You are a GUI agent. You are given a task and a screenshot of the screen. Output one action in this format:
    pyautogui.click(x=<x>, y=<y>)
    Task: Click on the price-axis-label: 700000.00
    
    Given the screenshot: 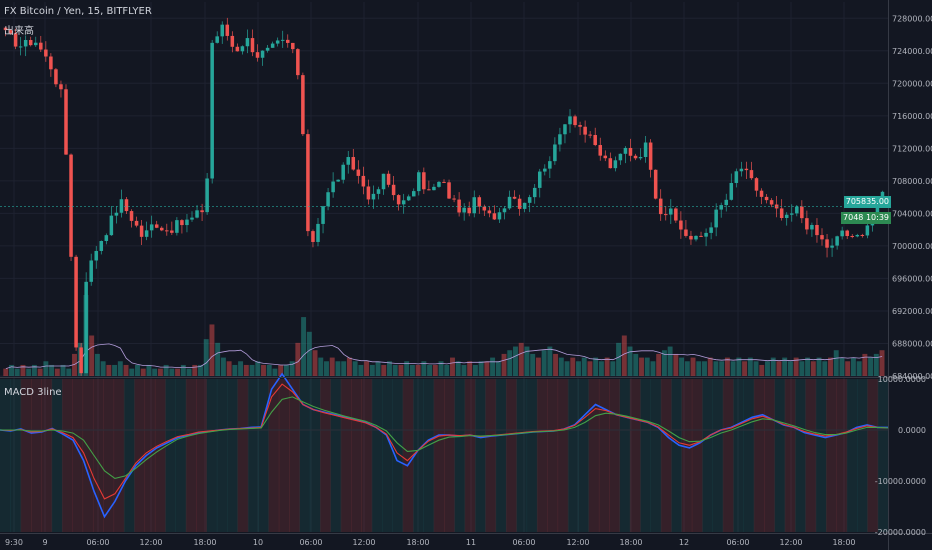 What is the action you would take?
    pyautogui.click(x=912, y=246)
    